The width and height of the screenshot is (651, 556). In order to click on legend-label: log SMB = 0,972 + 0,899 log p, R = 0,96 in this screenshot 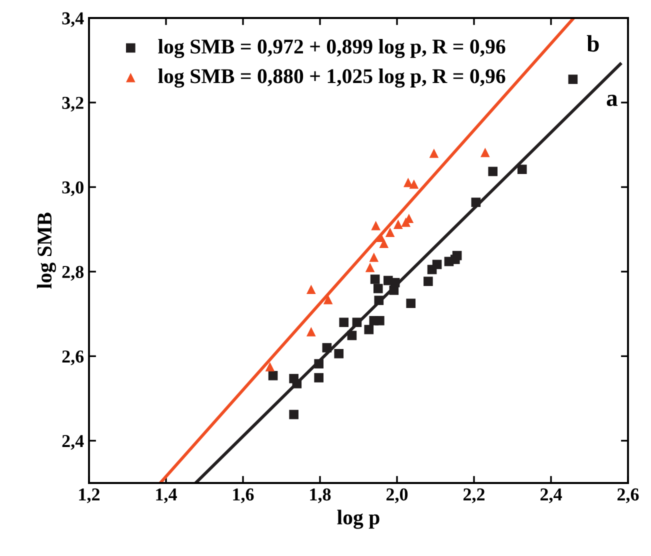, I will do `click(332, 48)`.